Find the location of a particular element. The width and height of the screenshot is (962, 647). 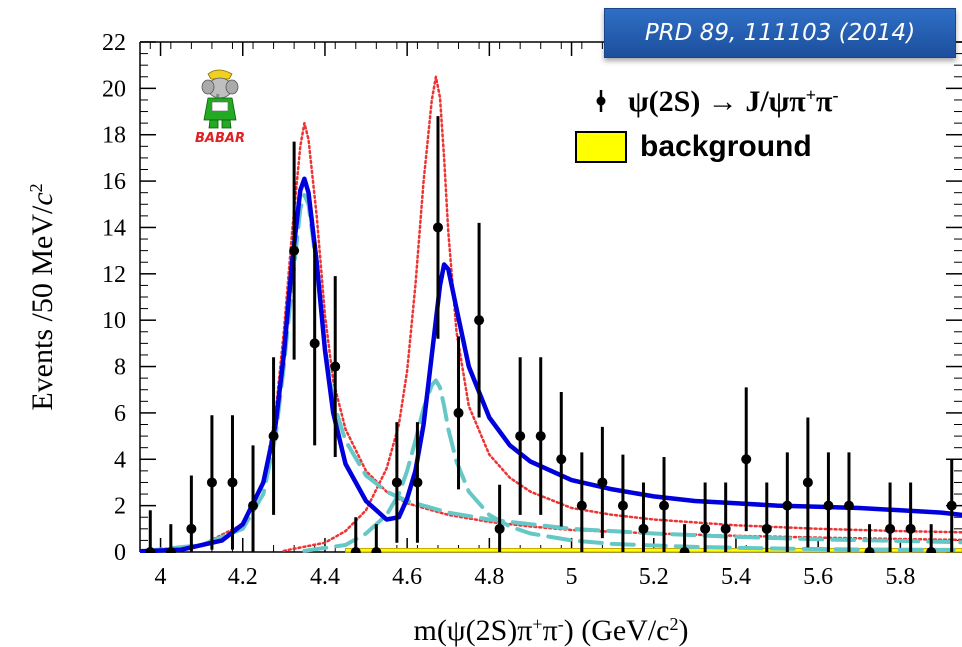

legend-marker-data is located at coordinates (601, 101).